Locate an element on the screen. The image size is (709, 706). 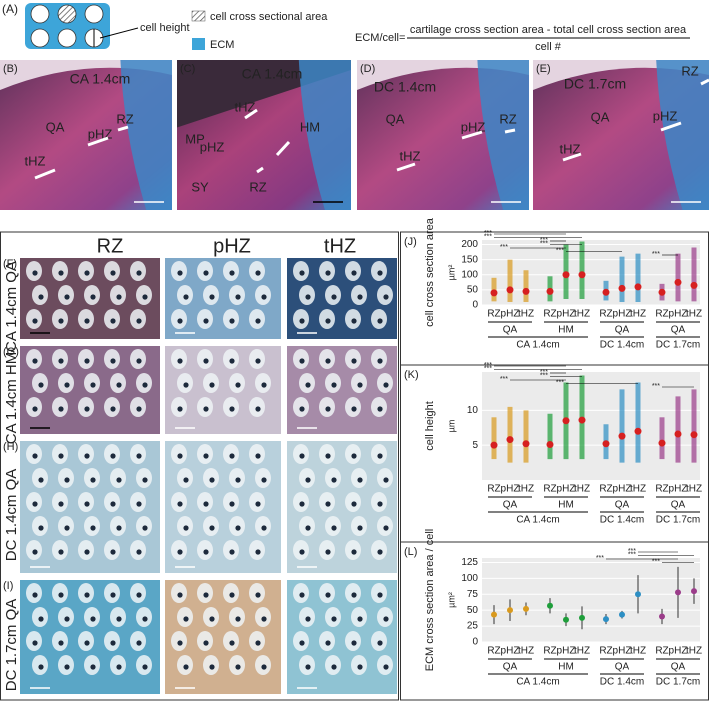
y-tick-label: 150 is located at coordinates (469, 259).